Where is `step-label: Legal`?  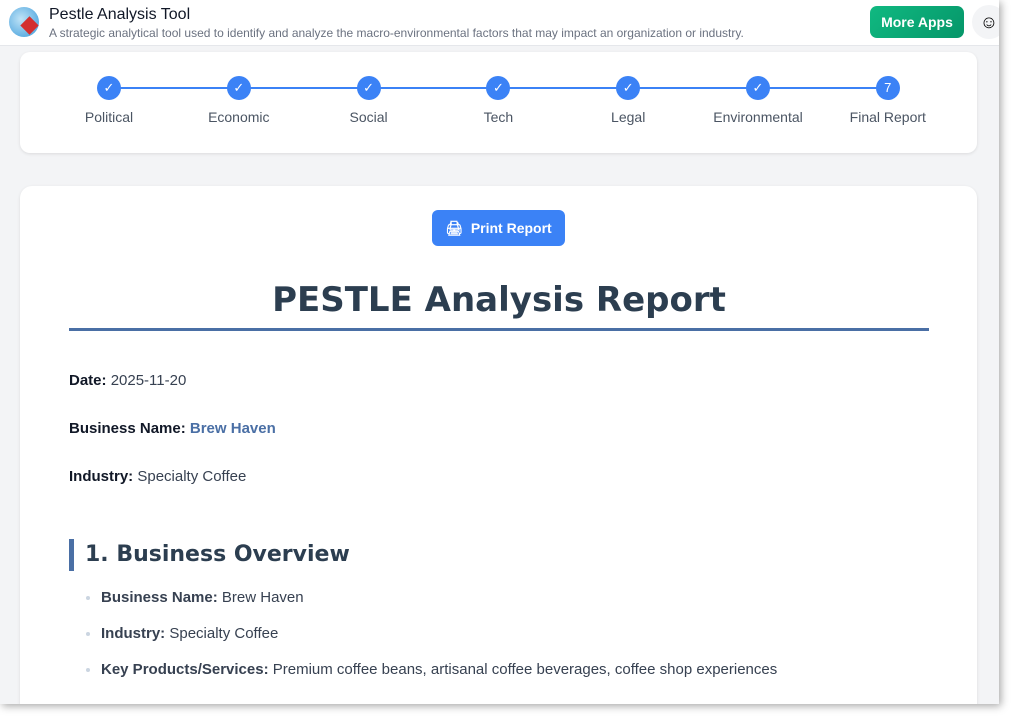
step-label: Legal is located at coordinates (628, 117).